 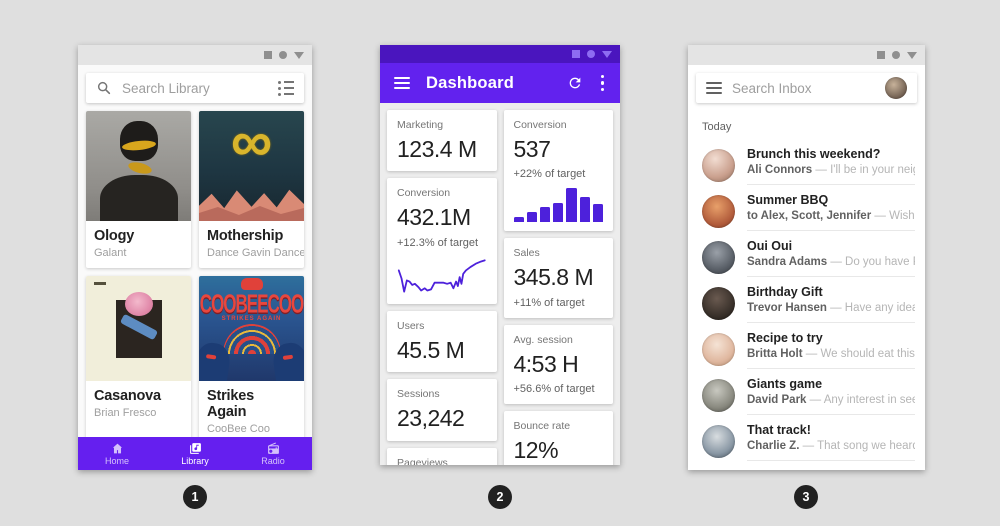 I want to click on stat-value: 23,242, so click(x=431, y=418).